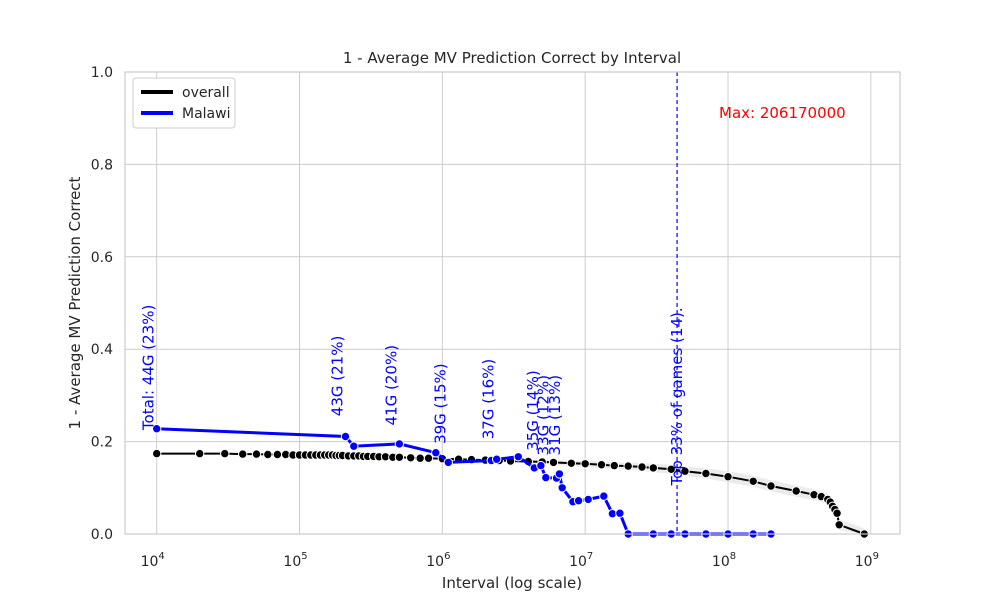 The height and width of the screenshot is (600, 1000). I want to click on y-tick-label: 0.4, so click(102, 350).